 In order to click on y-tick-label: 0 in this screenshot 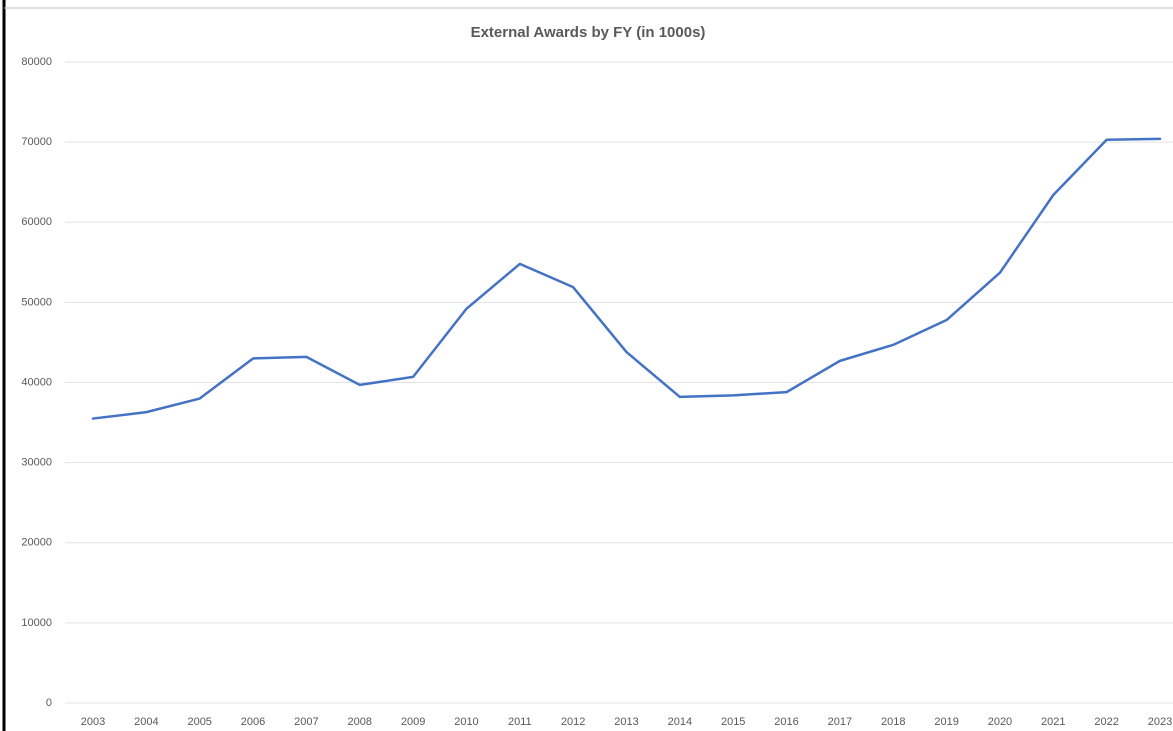, I will do `click(49, 703)`.